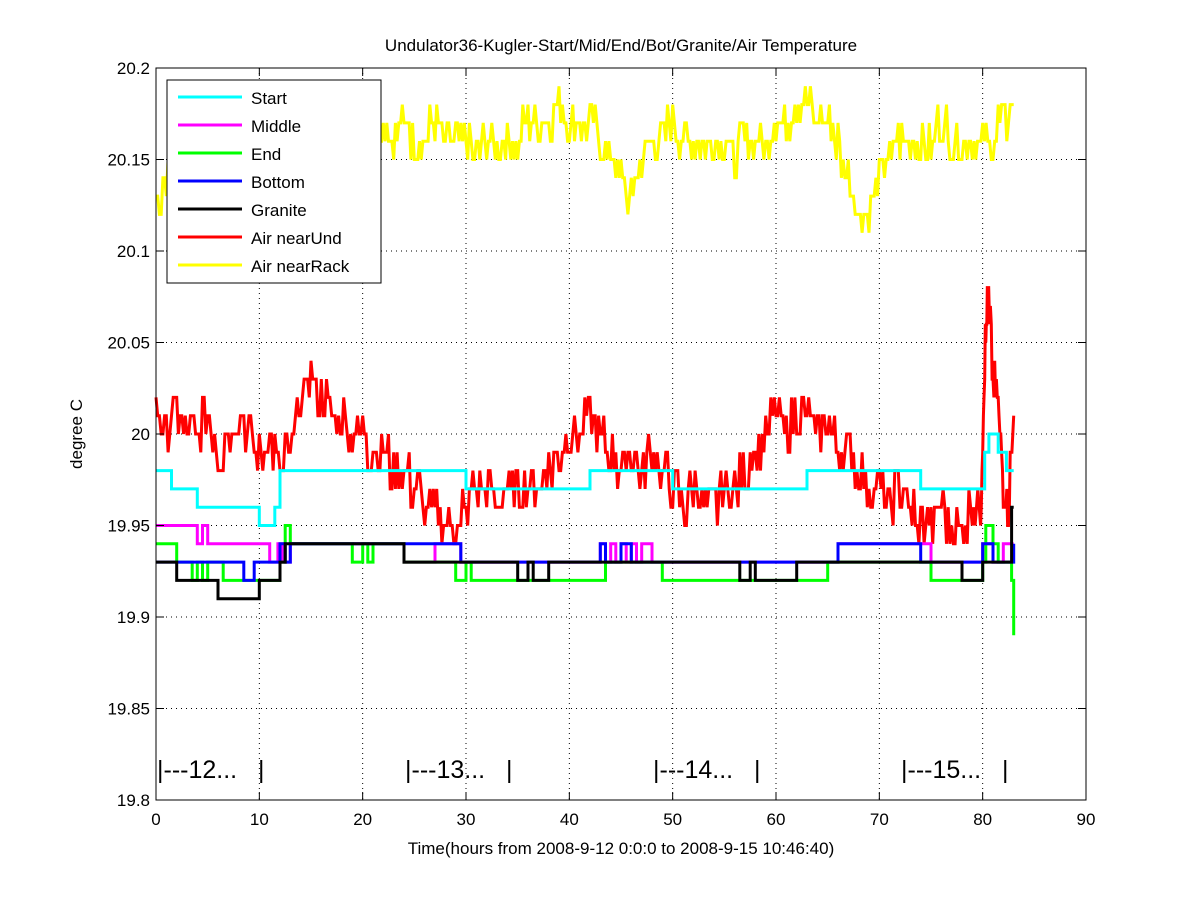  Describe the element at coordinates (269, 98) in the screenshot. I see `legend-label: Start` at that location.